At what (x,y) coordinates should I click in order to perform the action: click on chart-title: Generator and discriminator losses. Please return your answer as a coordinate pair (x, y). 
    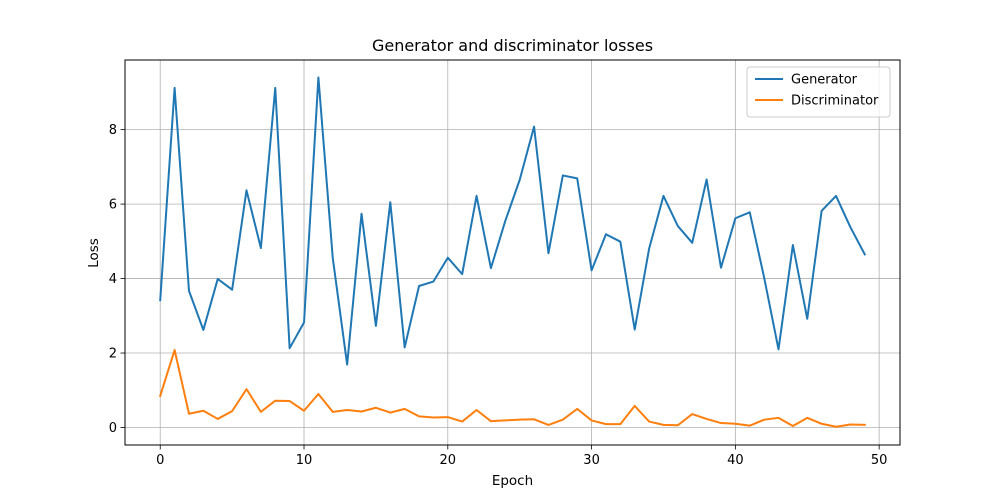
    Looking at the image, I should click on (512, 45).